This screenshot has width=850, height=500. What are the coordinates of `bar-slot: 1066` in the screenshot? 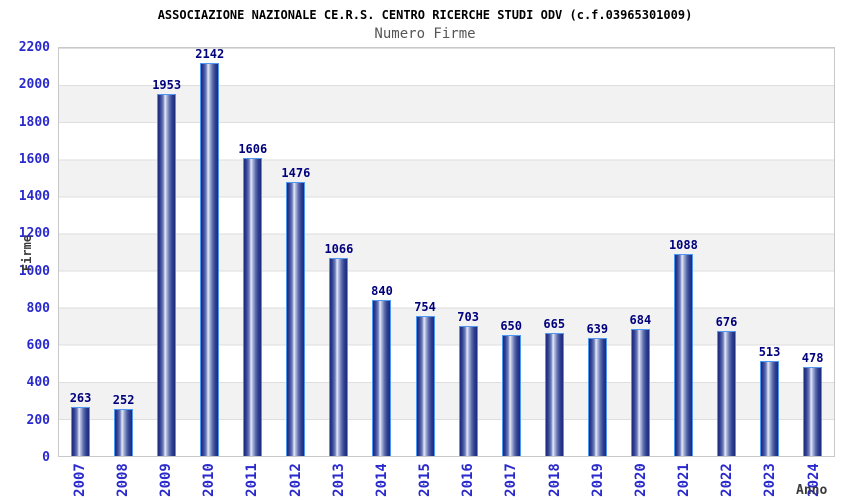 It's located at (338, 252).